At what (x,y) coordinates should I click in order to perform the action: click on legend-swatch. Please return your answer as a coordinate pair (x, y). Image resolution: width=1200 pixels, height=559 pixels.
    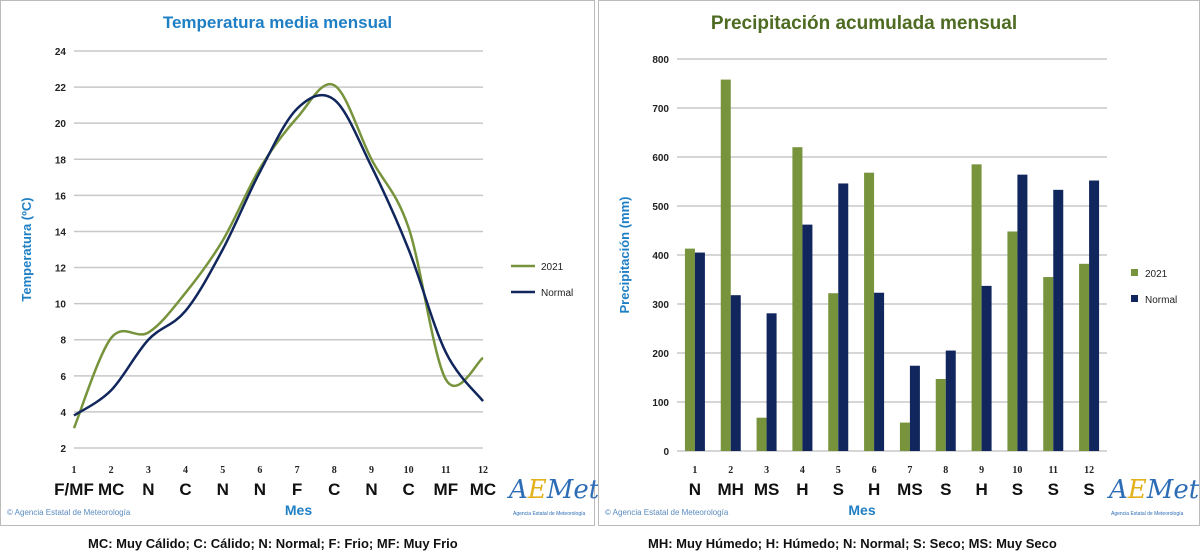
    Looking at the image, I should click on (1134, 298).